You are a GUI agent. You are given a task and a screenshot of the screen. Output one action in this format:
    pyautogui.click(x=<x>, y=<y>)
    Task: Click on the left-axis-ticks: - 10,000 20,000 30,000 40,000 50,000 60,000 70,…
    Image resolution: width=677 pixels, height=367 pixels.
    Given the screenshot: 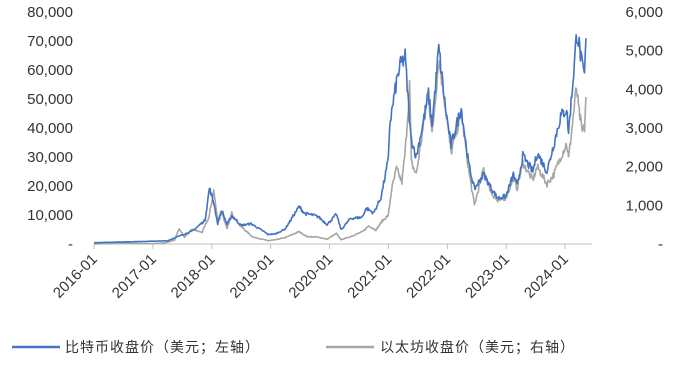 What is the action you would take?
    pyautogui.click(x=50, y=128)
    